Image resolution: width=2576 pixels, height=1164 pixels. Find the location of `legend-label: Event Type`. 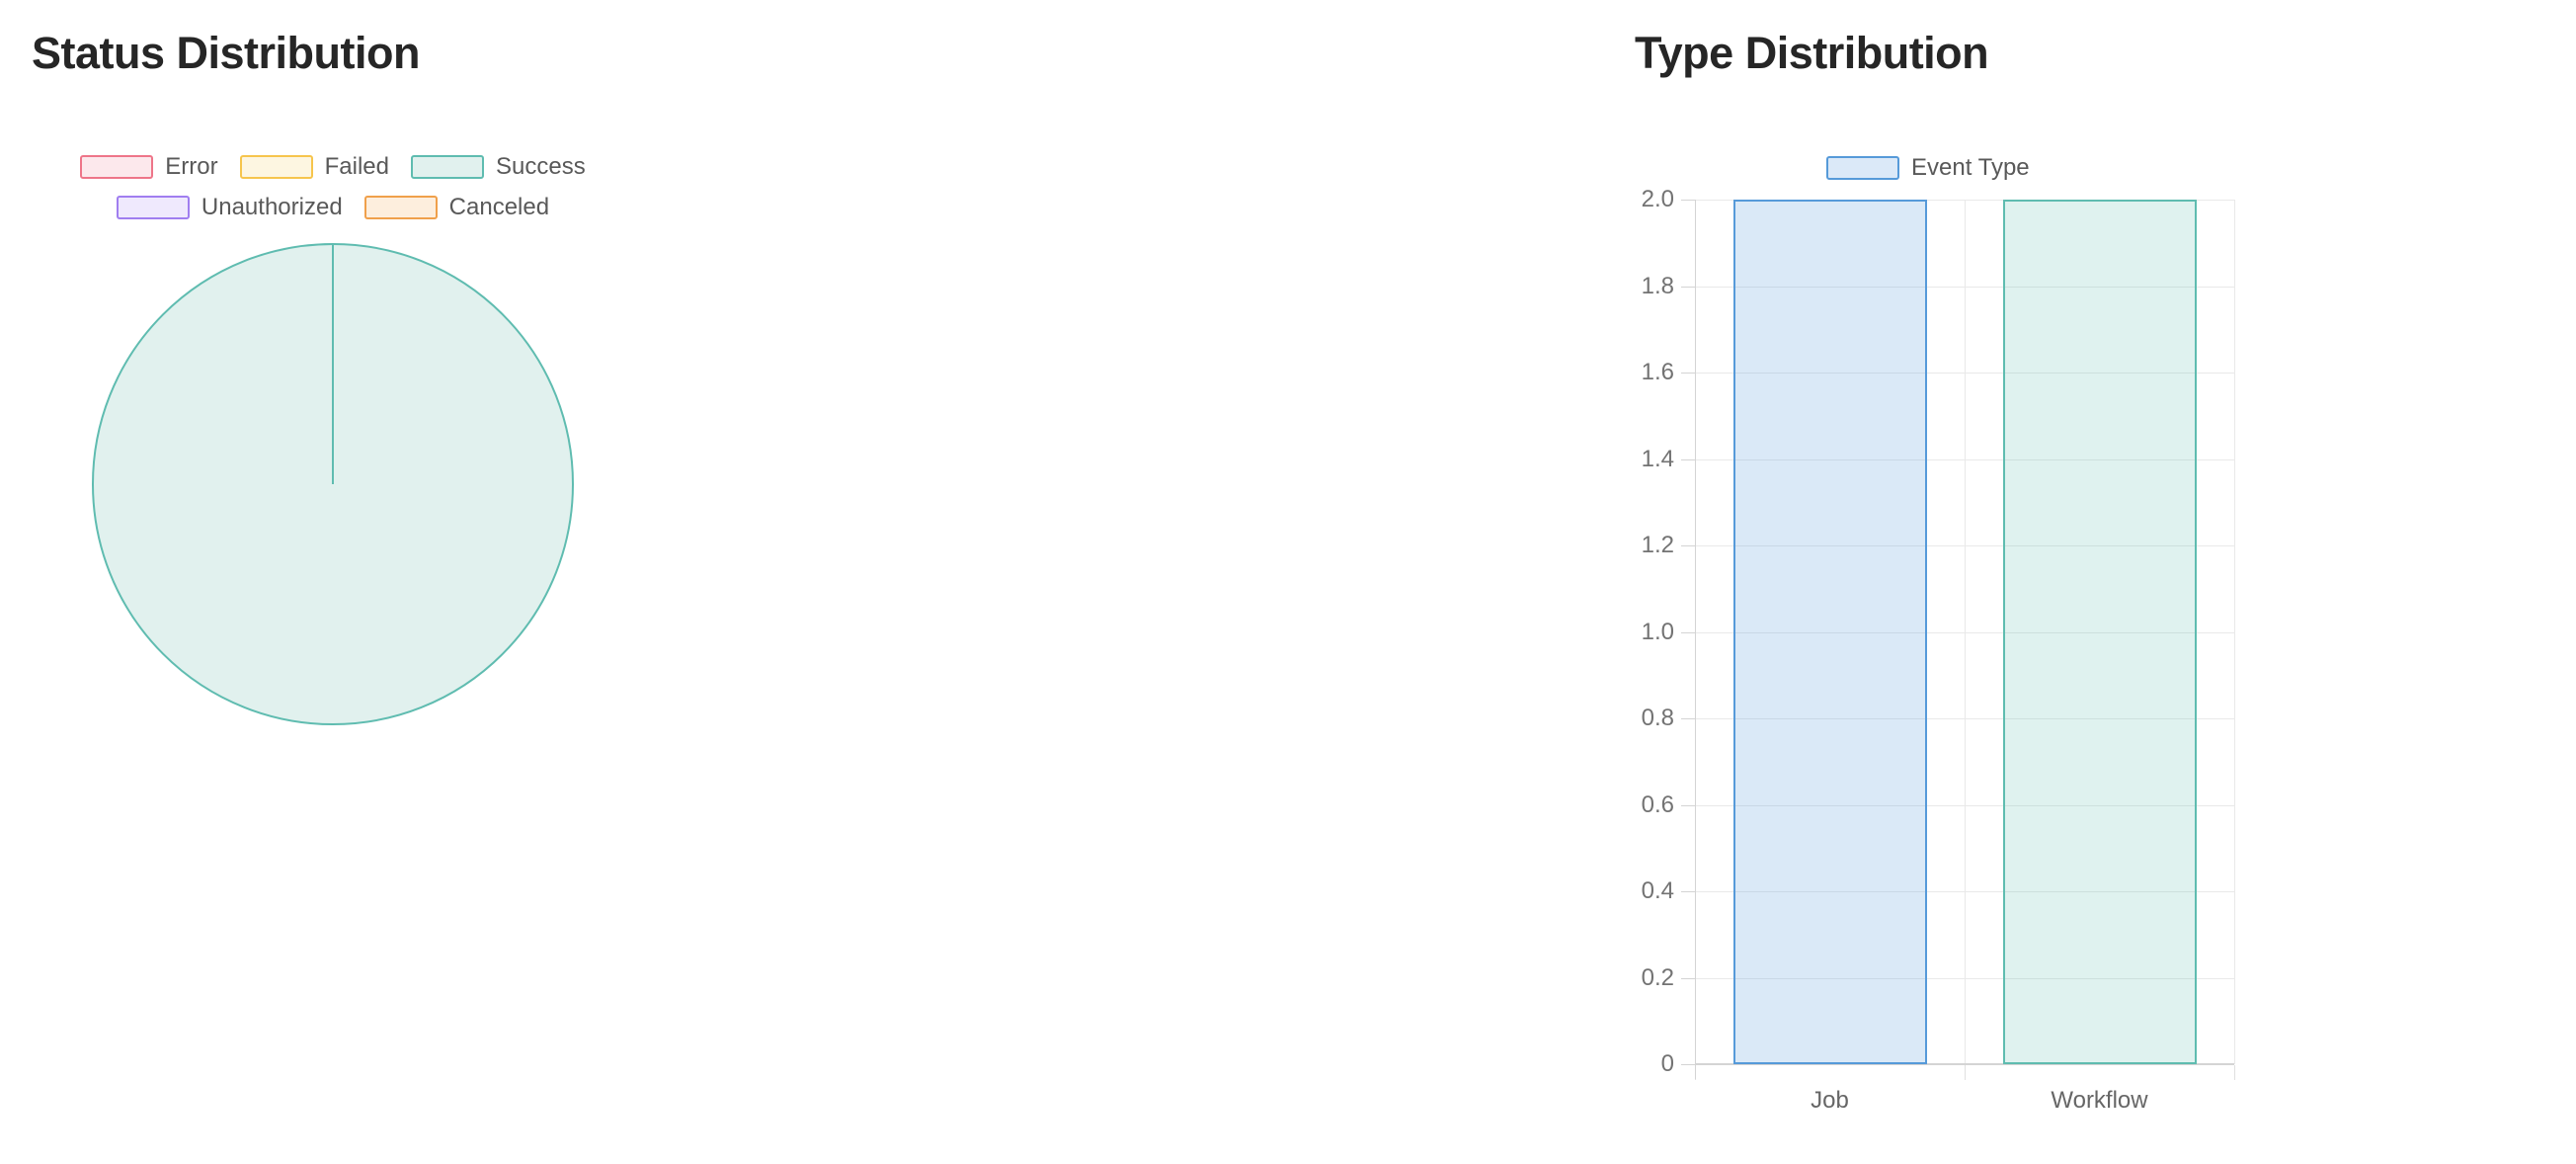

legend-label: Event Type is located at coordinates (1970, 167).